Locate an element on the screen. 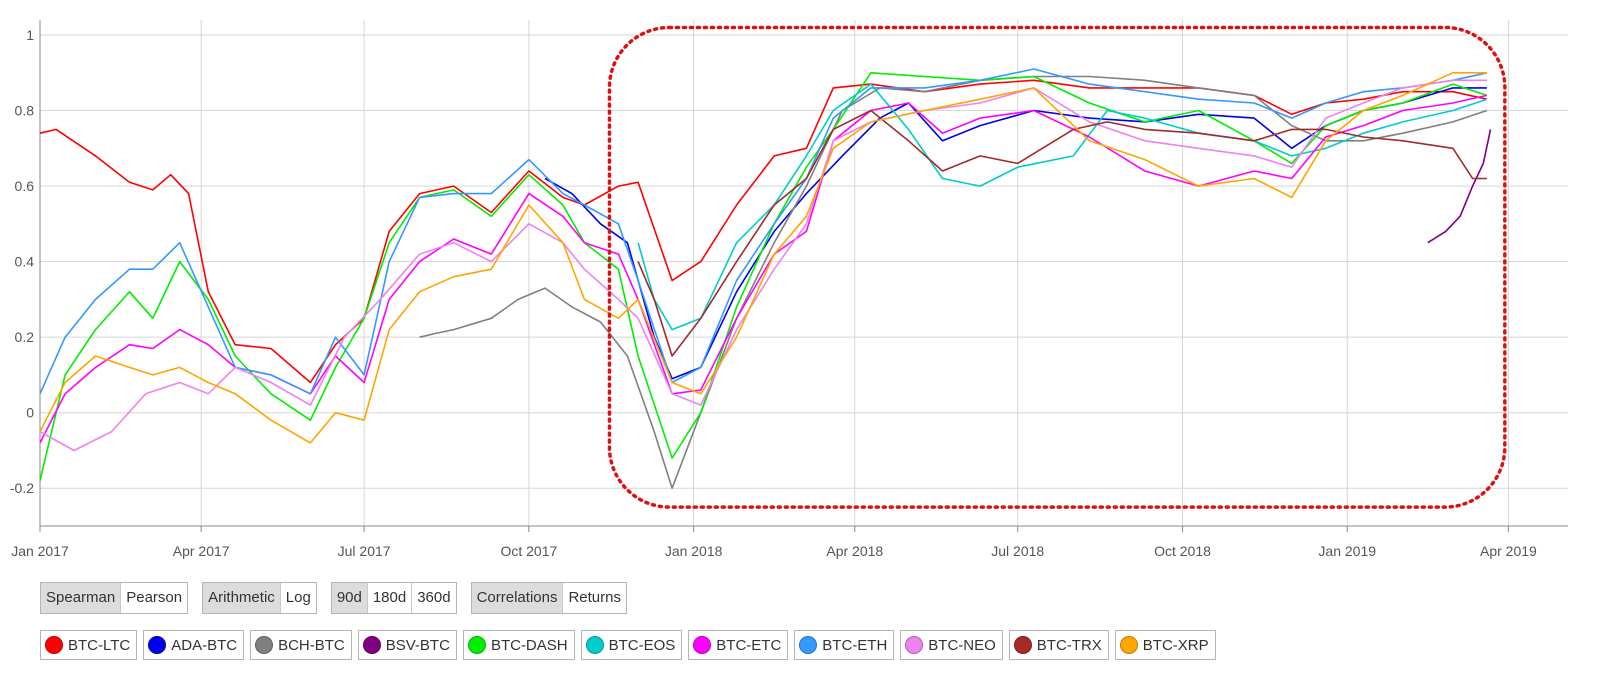  legend-item-btc-neo: BTC-NEO is located at coordinates (951, 645).